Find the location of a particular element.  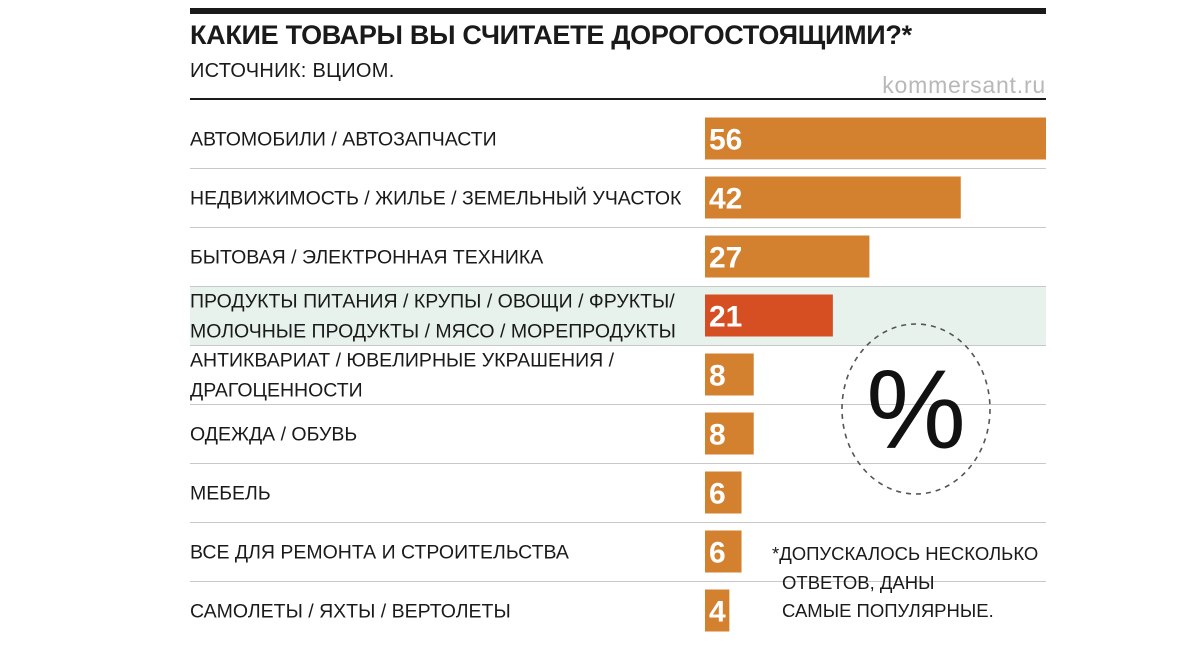

value-label: 27 is located at coordinates (725, 258).